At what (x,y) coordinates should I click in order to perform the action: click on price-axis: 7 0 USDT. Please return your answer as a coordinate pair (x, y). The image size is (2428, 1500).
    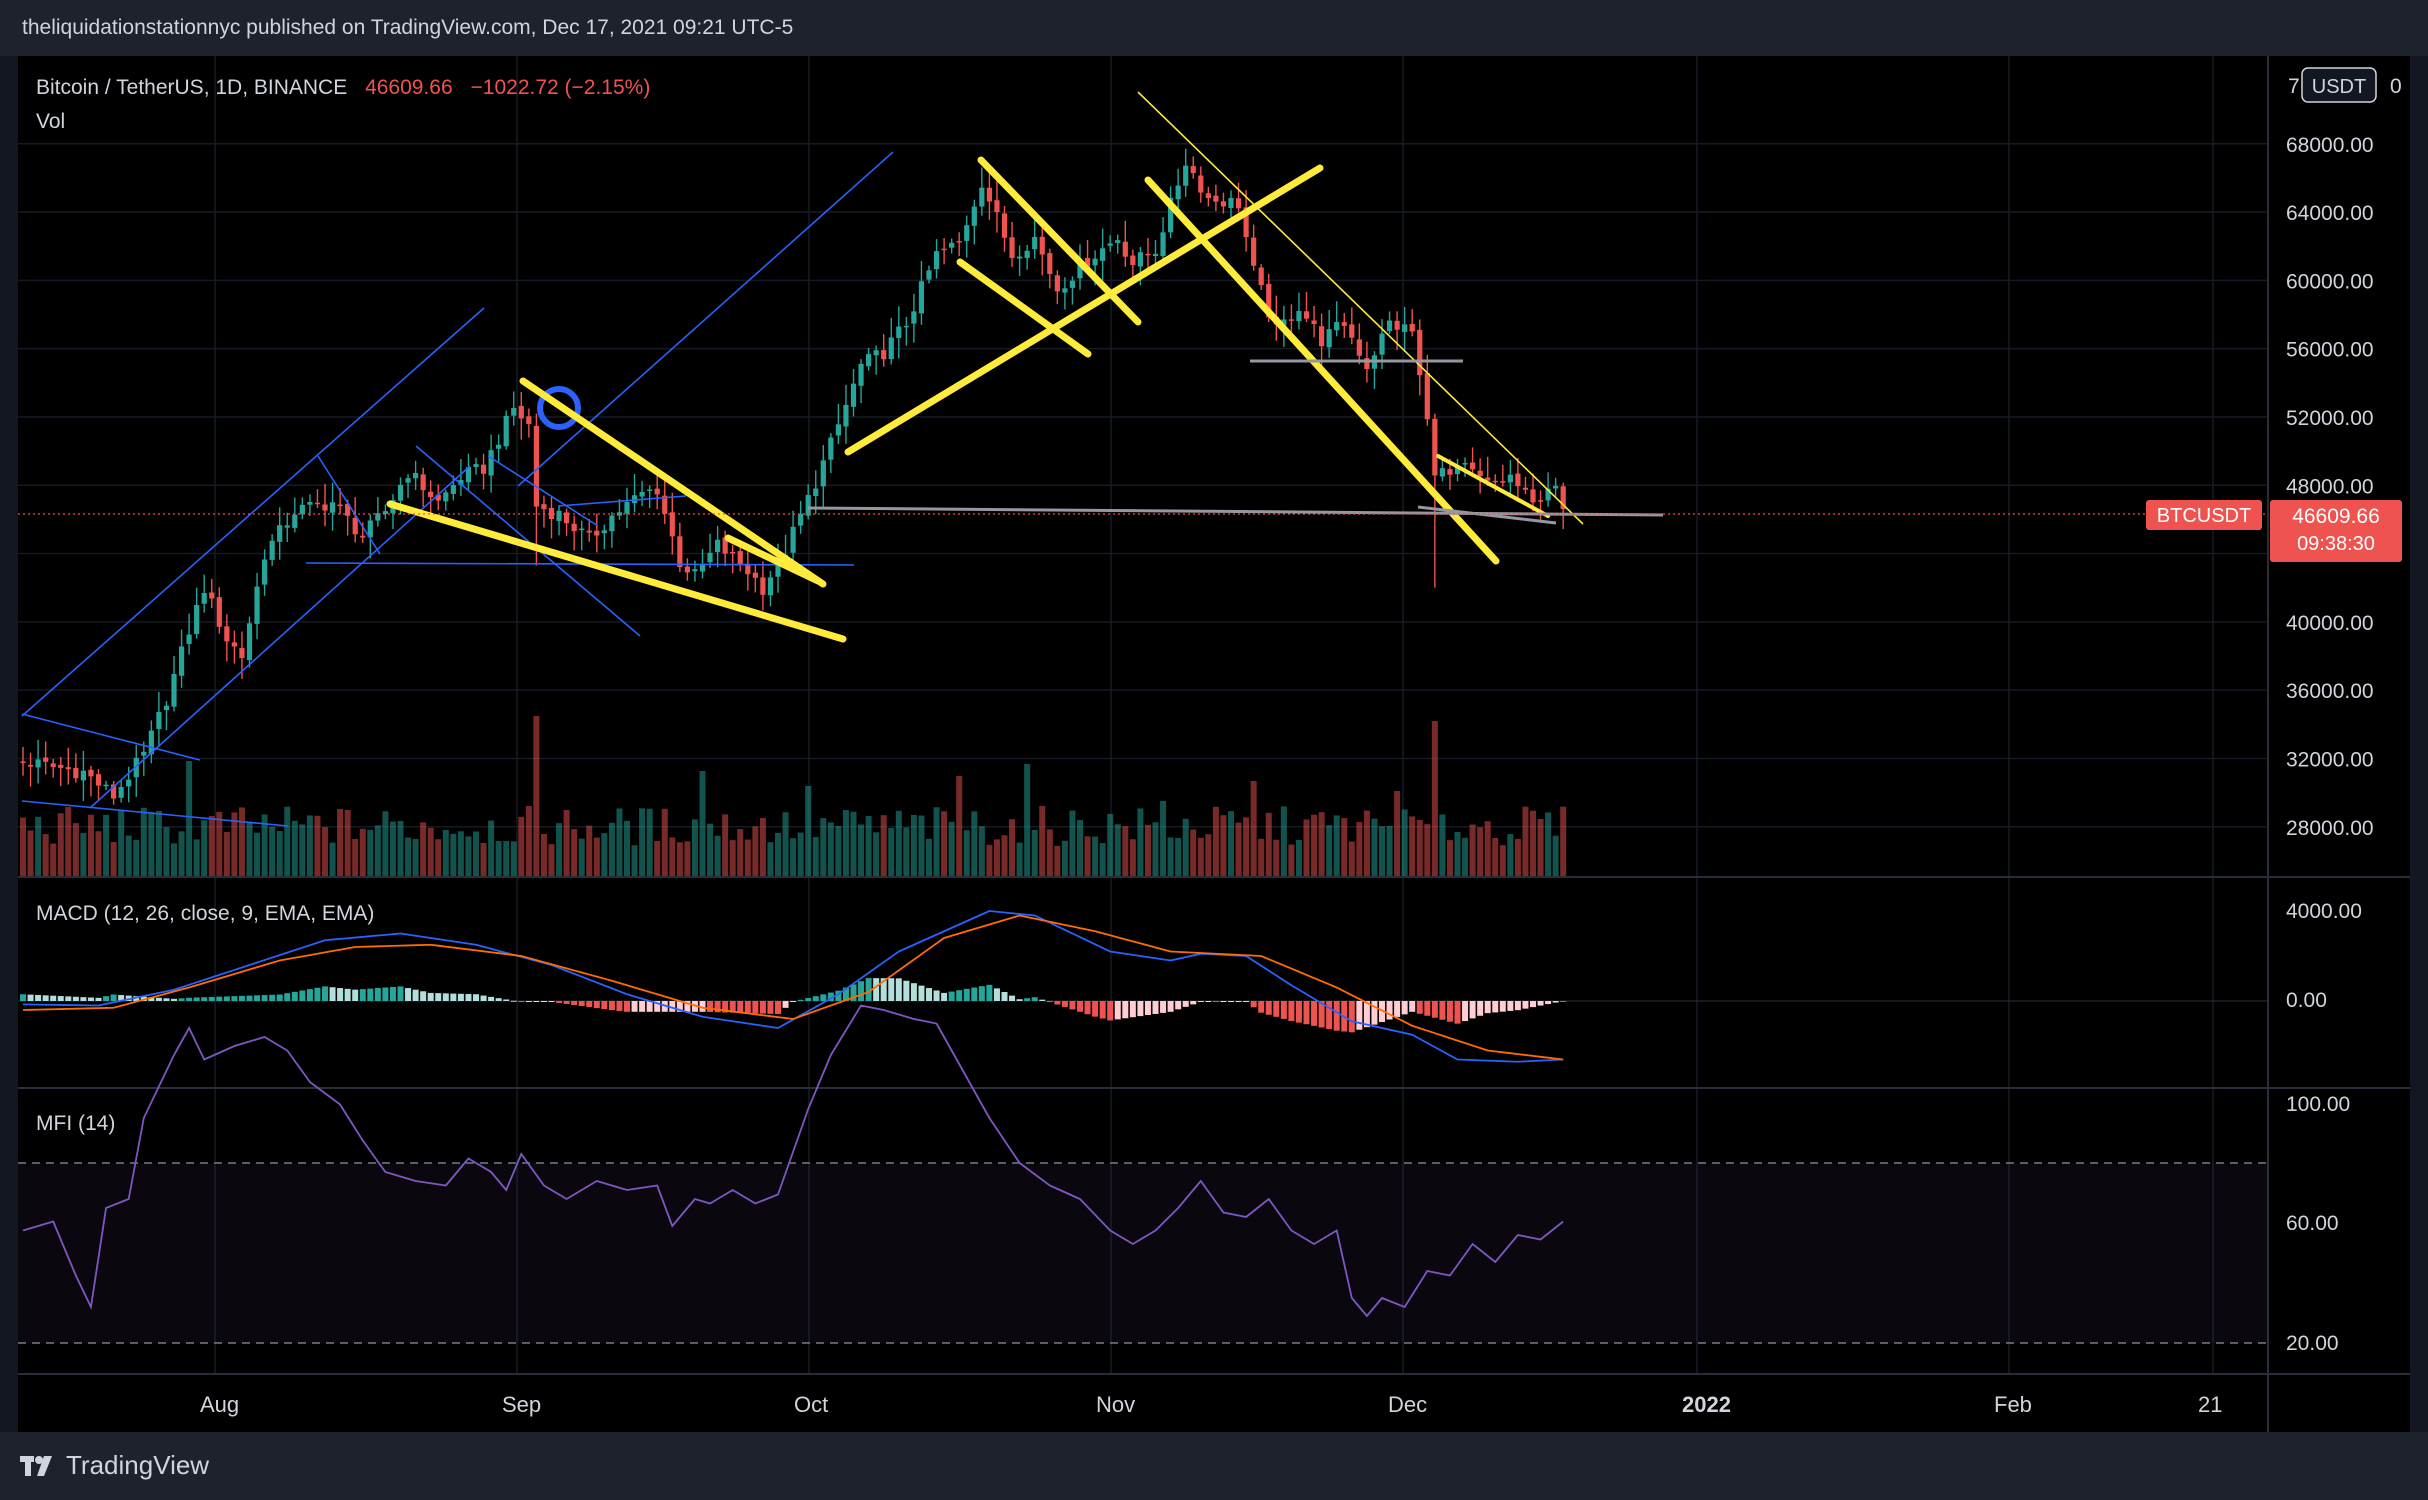
    Looking at the image, I should click on (2345, 85).